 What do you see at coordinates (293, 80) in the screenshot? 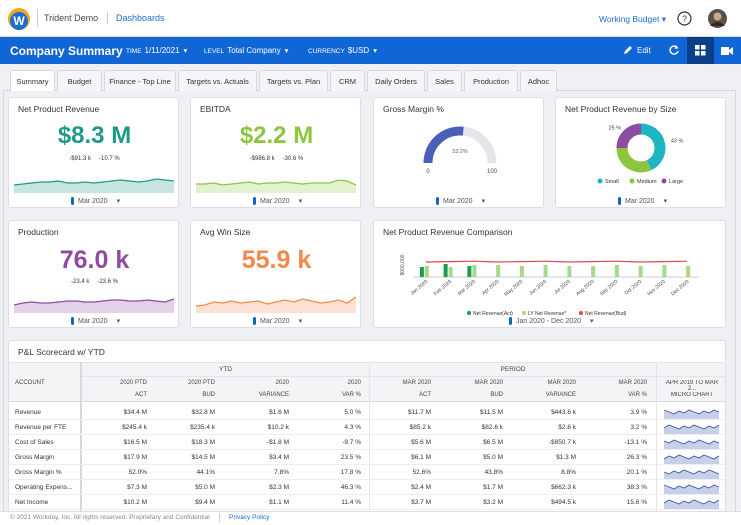
I see `tab: Targets vs. Plan` at bounding box center [293, 80].